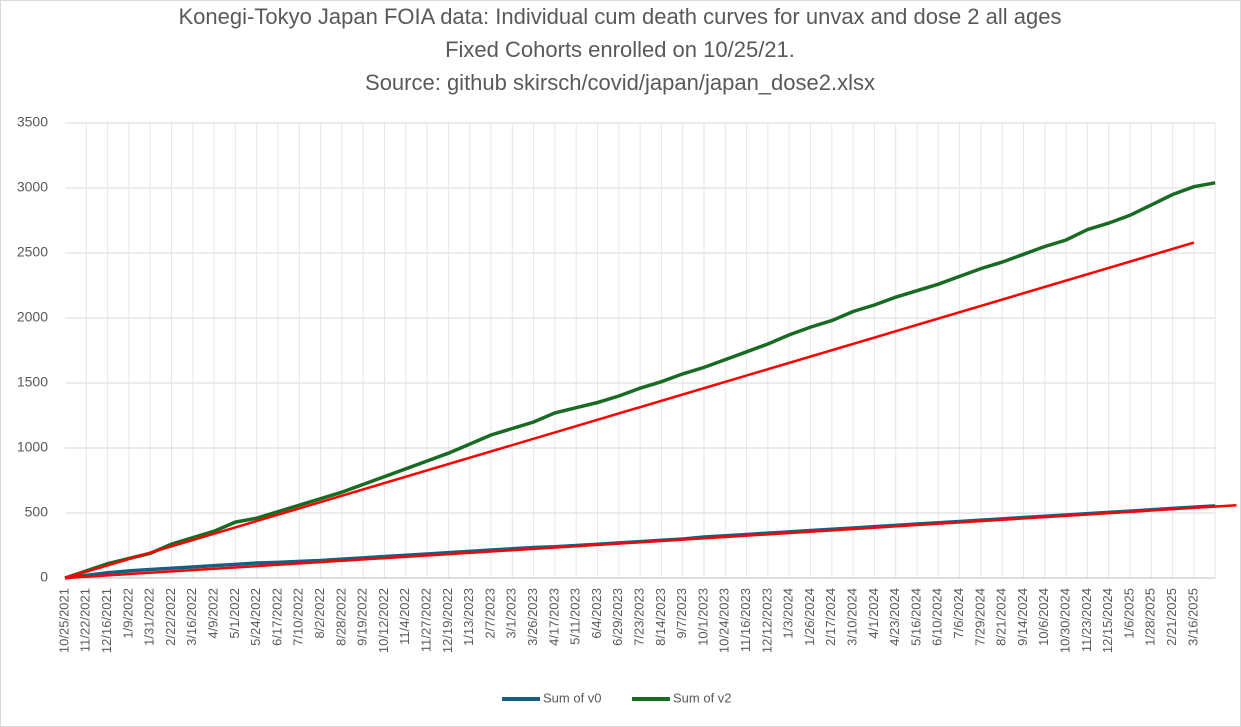 This screenshot has width=1241, height=727. I want to click on x-tick-label: 11/16/2023, so click(745, 620).